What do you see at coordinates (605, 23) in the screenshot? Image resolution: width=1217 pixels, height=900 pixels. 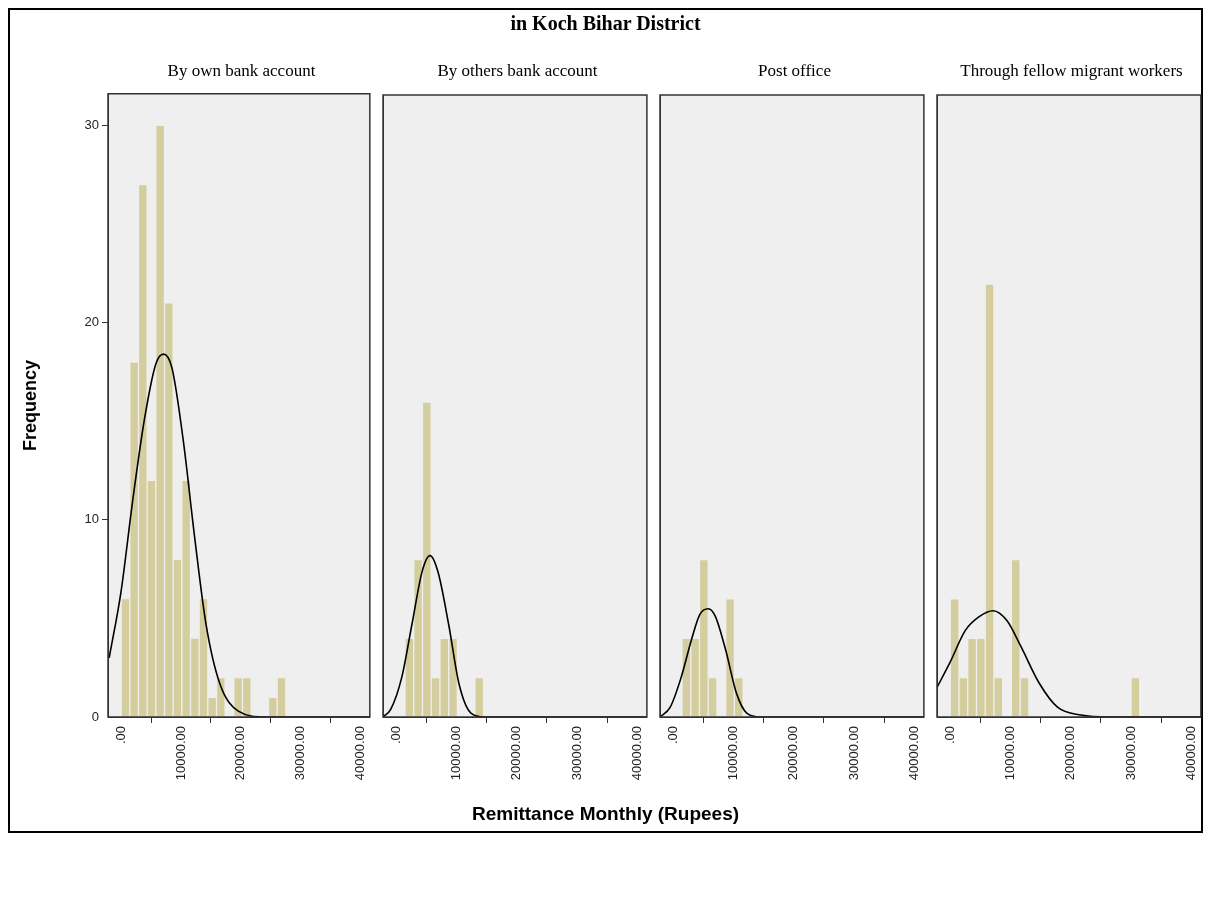 I see `text: in Koch Bihar District` at bounding box center [605, 23].